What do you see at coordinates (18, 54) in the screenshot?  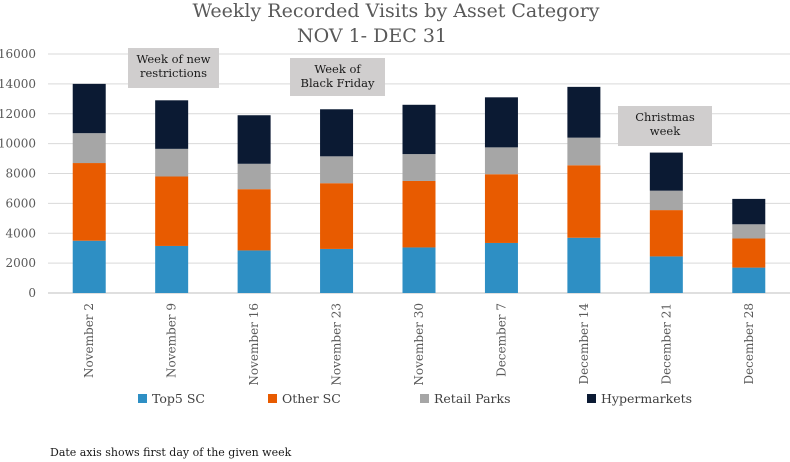 I see `y-tick-label: 16000` at bounding box center [18, 54].